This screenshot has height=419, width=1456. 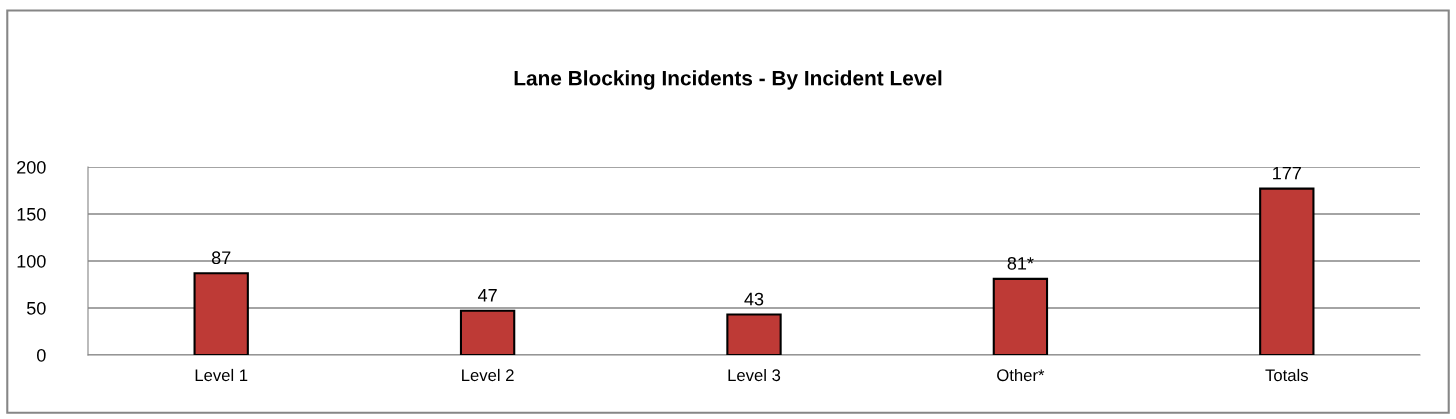 I want to click on x-tick-label: Totals, so click(x=1286, y=375).